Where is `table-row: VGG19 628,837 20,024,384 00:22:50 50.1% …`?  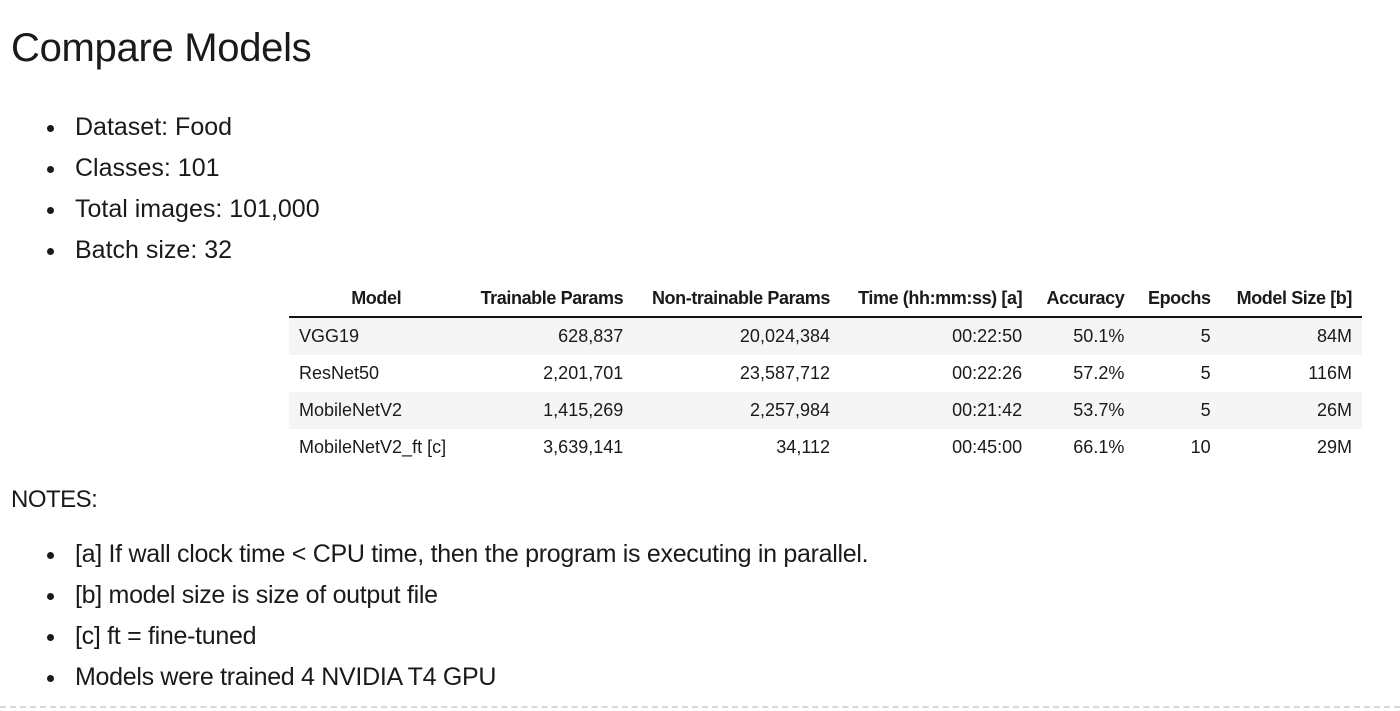 table-row: VGG19 628,837 20,024,384 00:22:50 50.1% … is located at coordinates (825, 336).